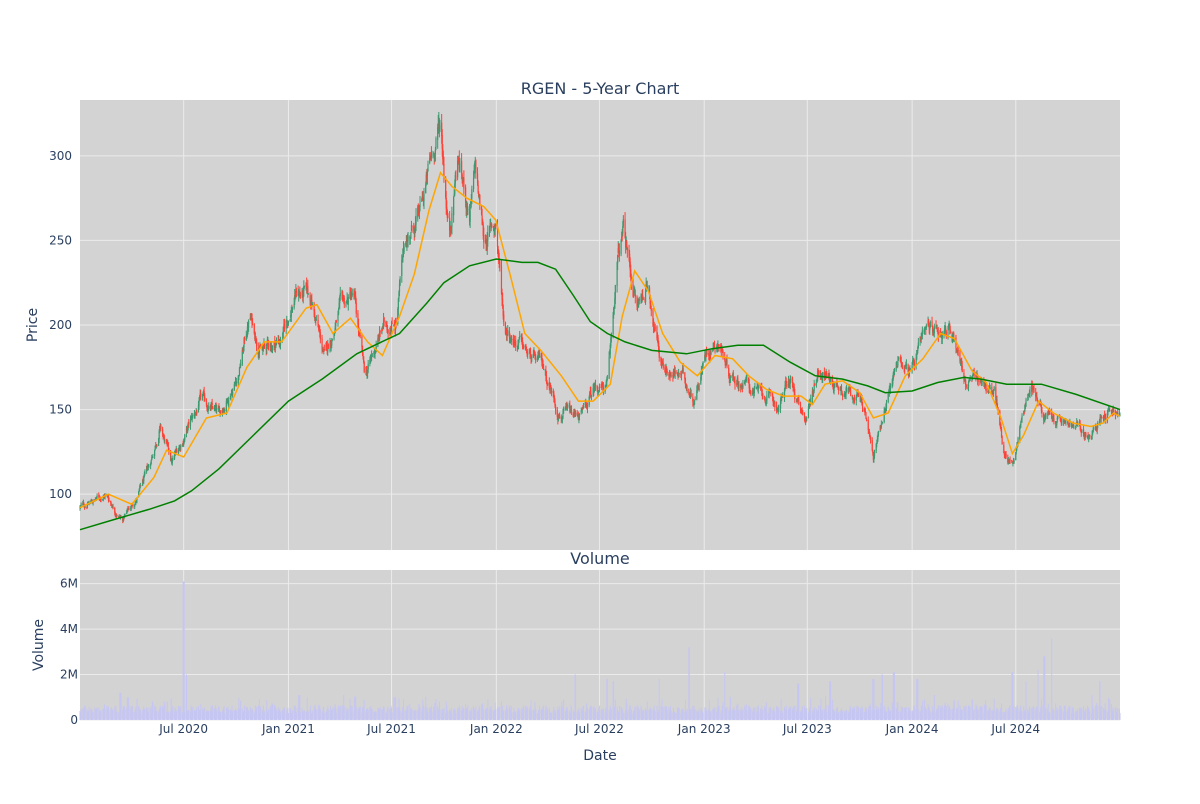 The image size is (1200, 804). Describe the element at coordinates (69, 675) in the screenshot. I see `volume-y-tick-label: 2M` at that location.